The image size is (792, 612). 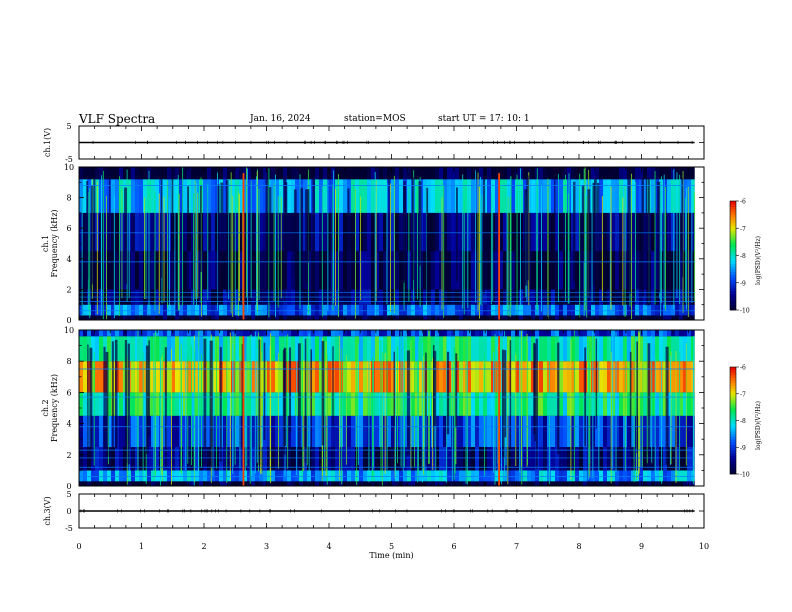 What do you see at coordinates (45, 407) in the screenshot?
I see `ch2-spectrogram-ylabel-channel: ch.2` at bounding box center [45, 407].